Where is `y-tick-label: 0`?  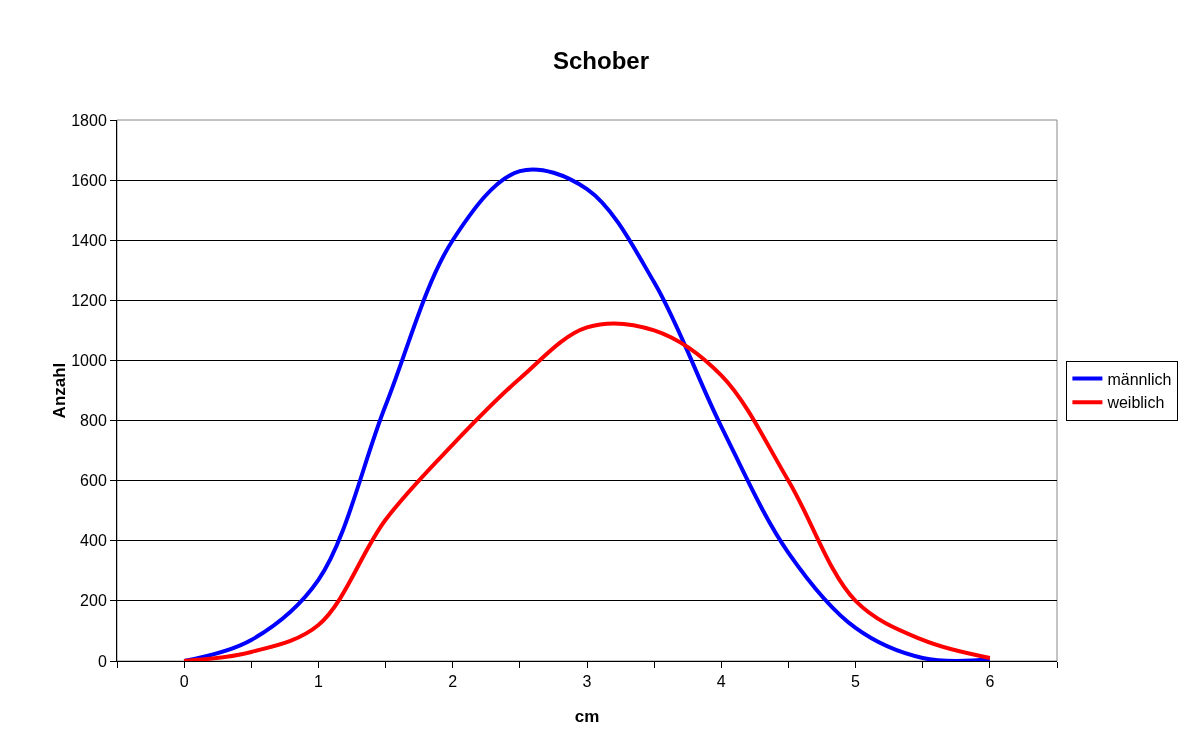 y-tick-label: 0 is located at coordinates (102, 661).